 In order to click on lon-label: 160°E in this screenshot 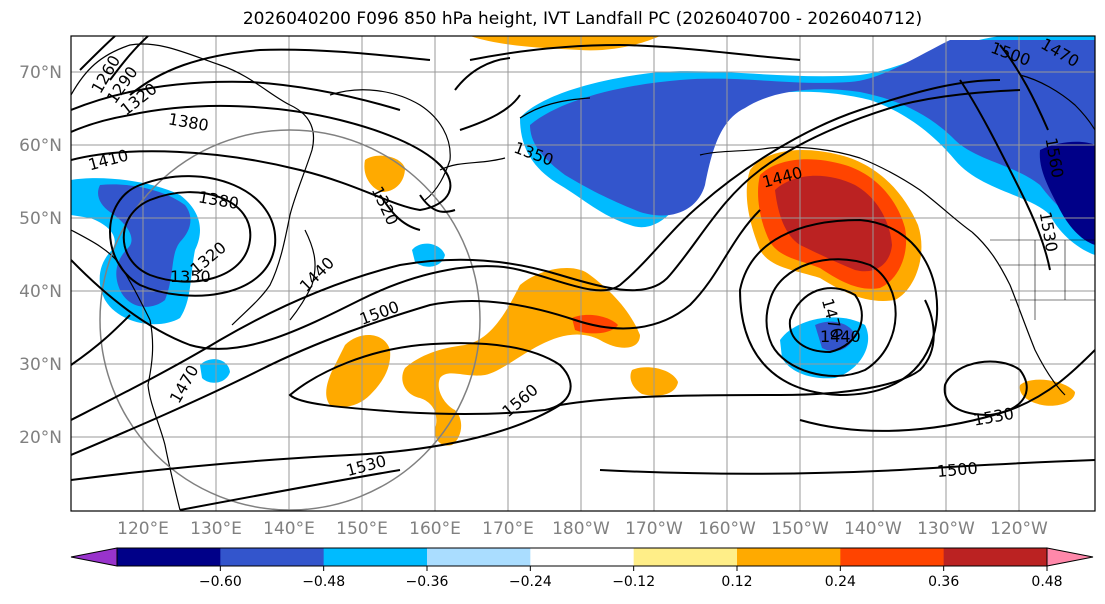, I will do `click(435, 529)`.